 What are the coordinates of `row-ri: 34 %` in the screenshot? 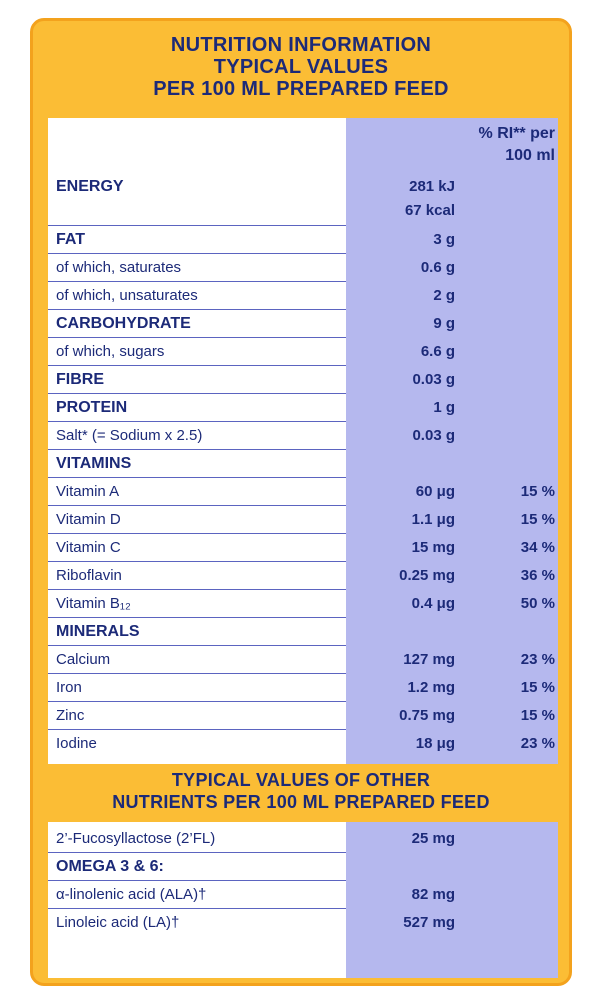 It's located at (537, 547).